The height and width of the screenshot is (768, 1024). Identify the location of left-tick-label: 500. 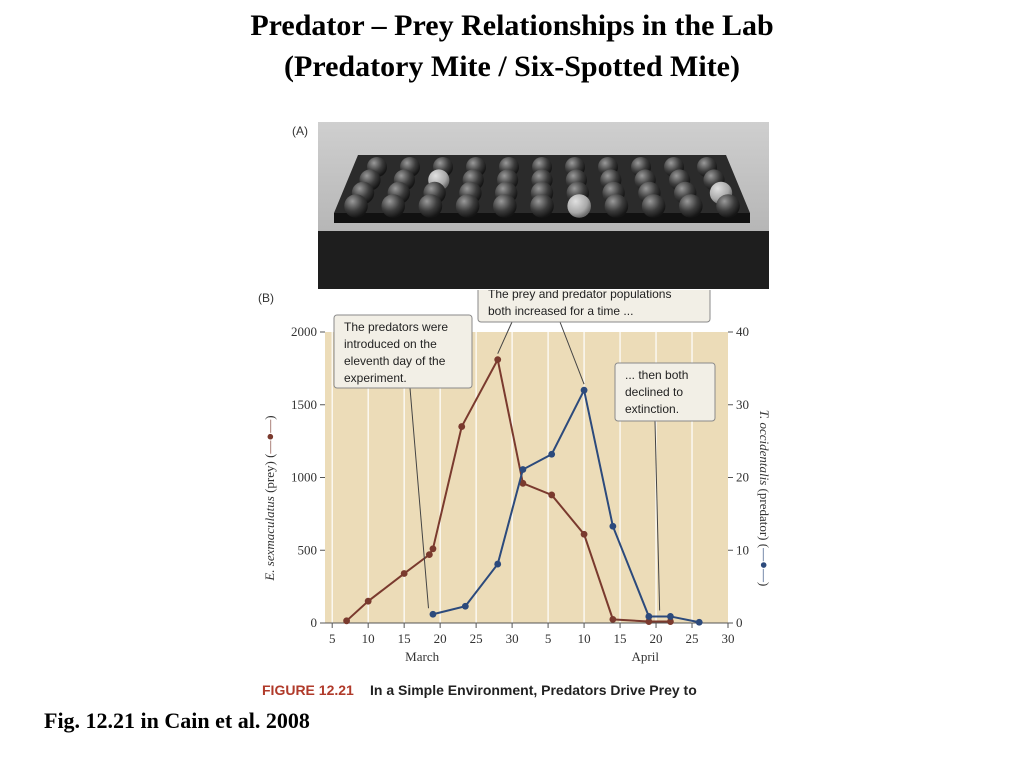
(308, 549).